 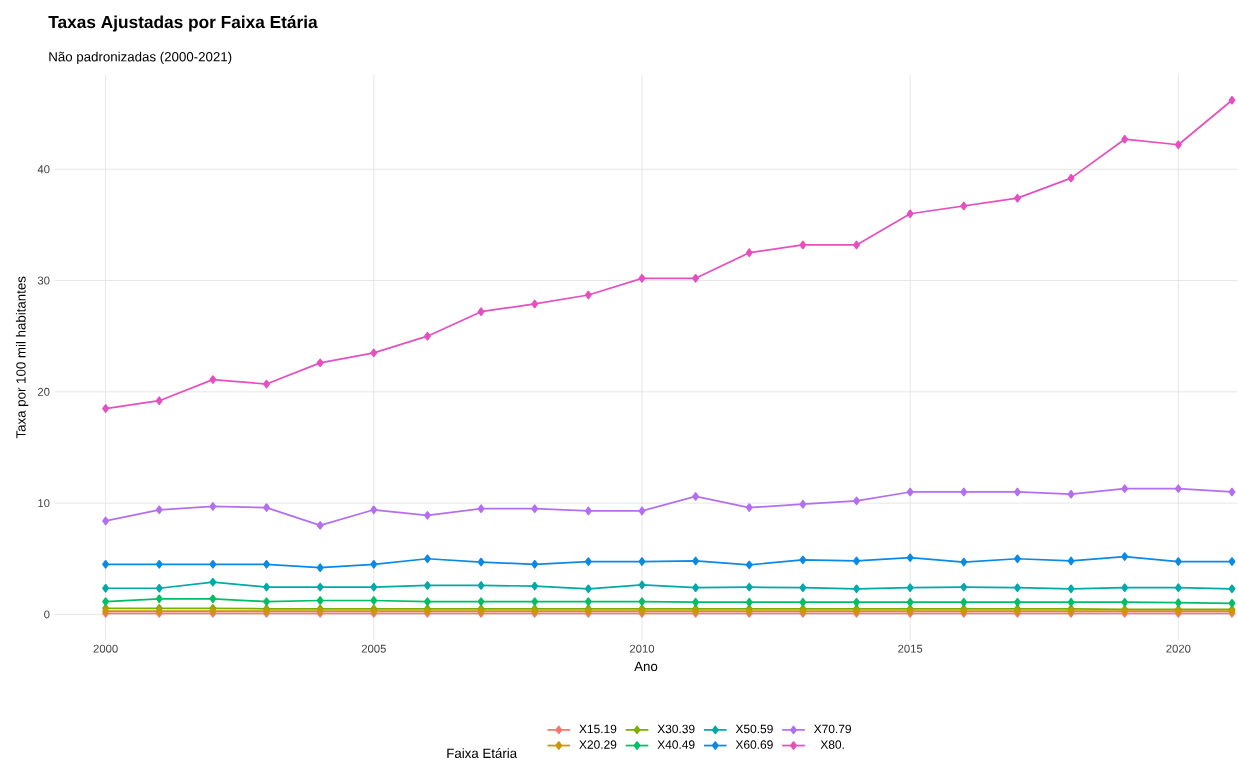 What do you see at coordinates (832, 729) in the screenshot?
I see `legend-label: X70.79` at bounding box center [832, 729].